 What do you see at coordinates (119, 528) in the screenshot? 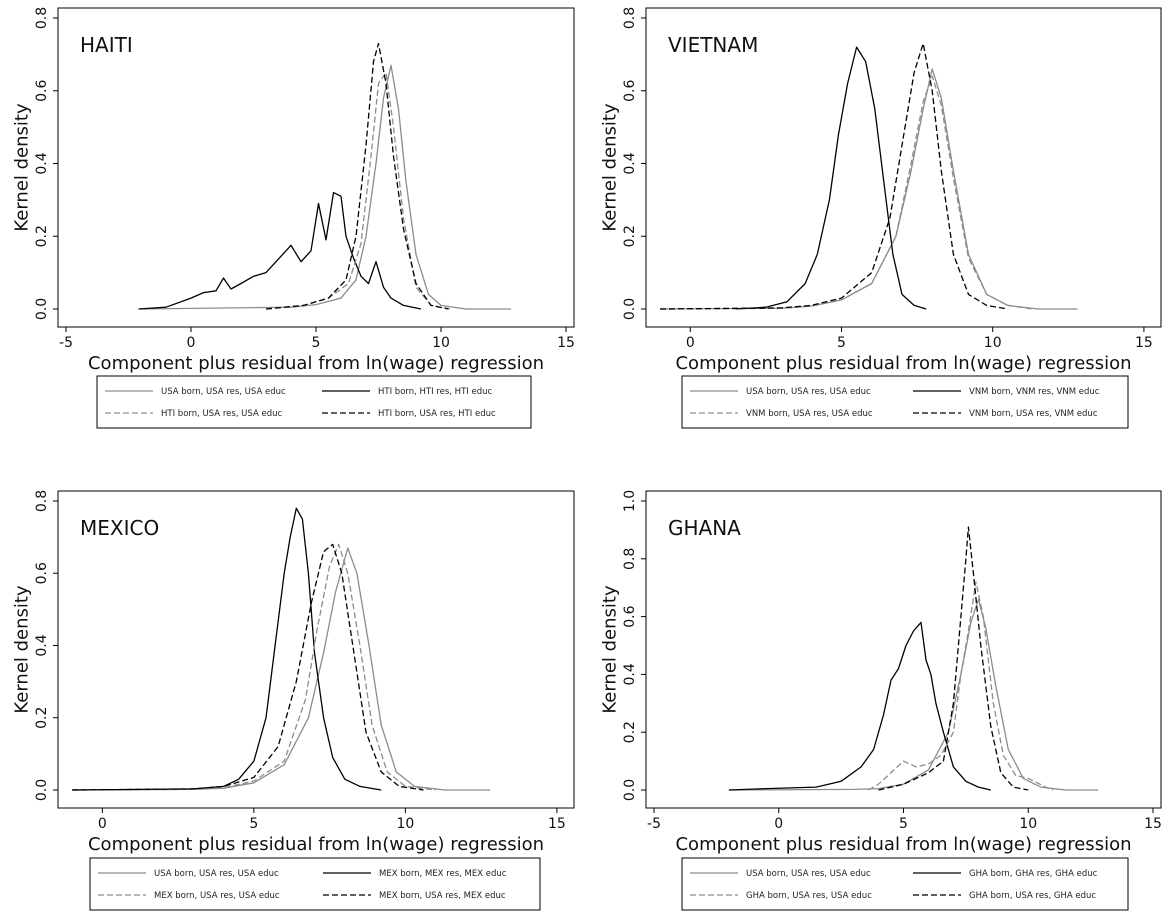
I see `panel-title: MEXICO` at bounding box center [119, 528].